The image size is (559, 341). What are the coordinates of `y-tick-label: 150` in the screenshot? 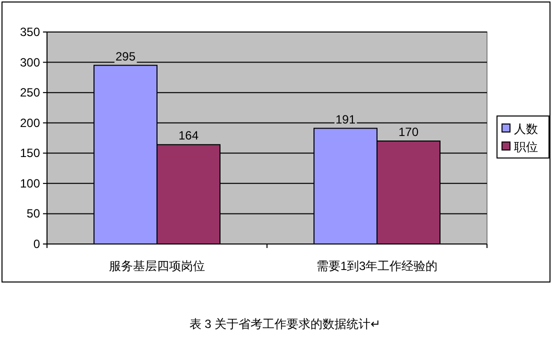 It's located at (30, 153).